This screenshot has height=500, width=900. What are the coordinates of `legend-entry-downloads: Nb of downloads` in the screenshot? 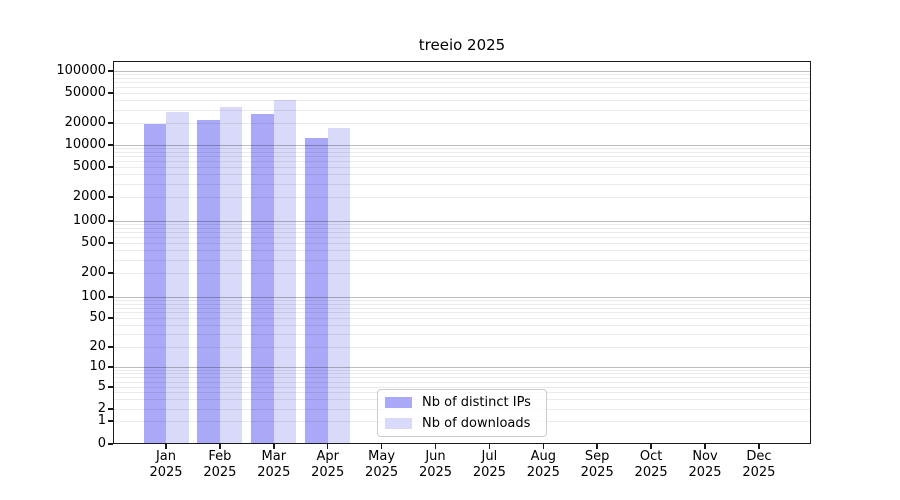 It's located at (462, 424).